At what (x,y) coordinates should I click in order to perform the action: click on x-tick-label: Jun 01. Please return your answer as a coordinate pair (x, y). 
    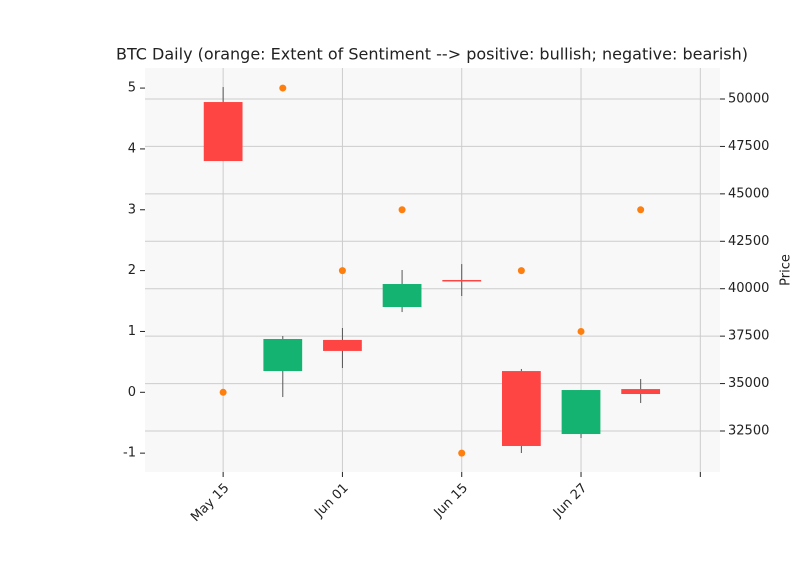
    Looking at the image, I should click on (331, 501).